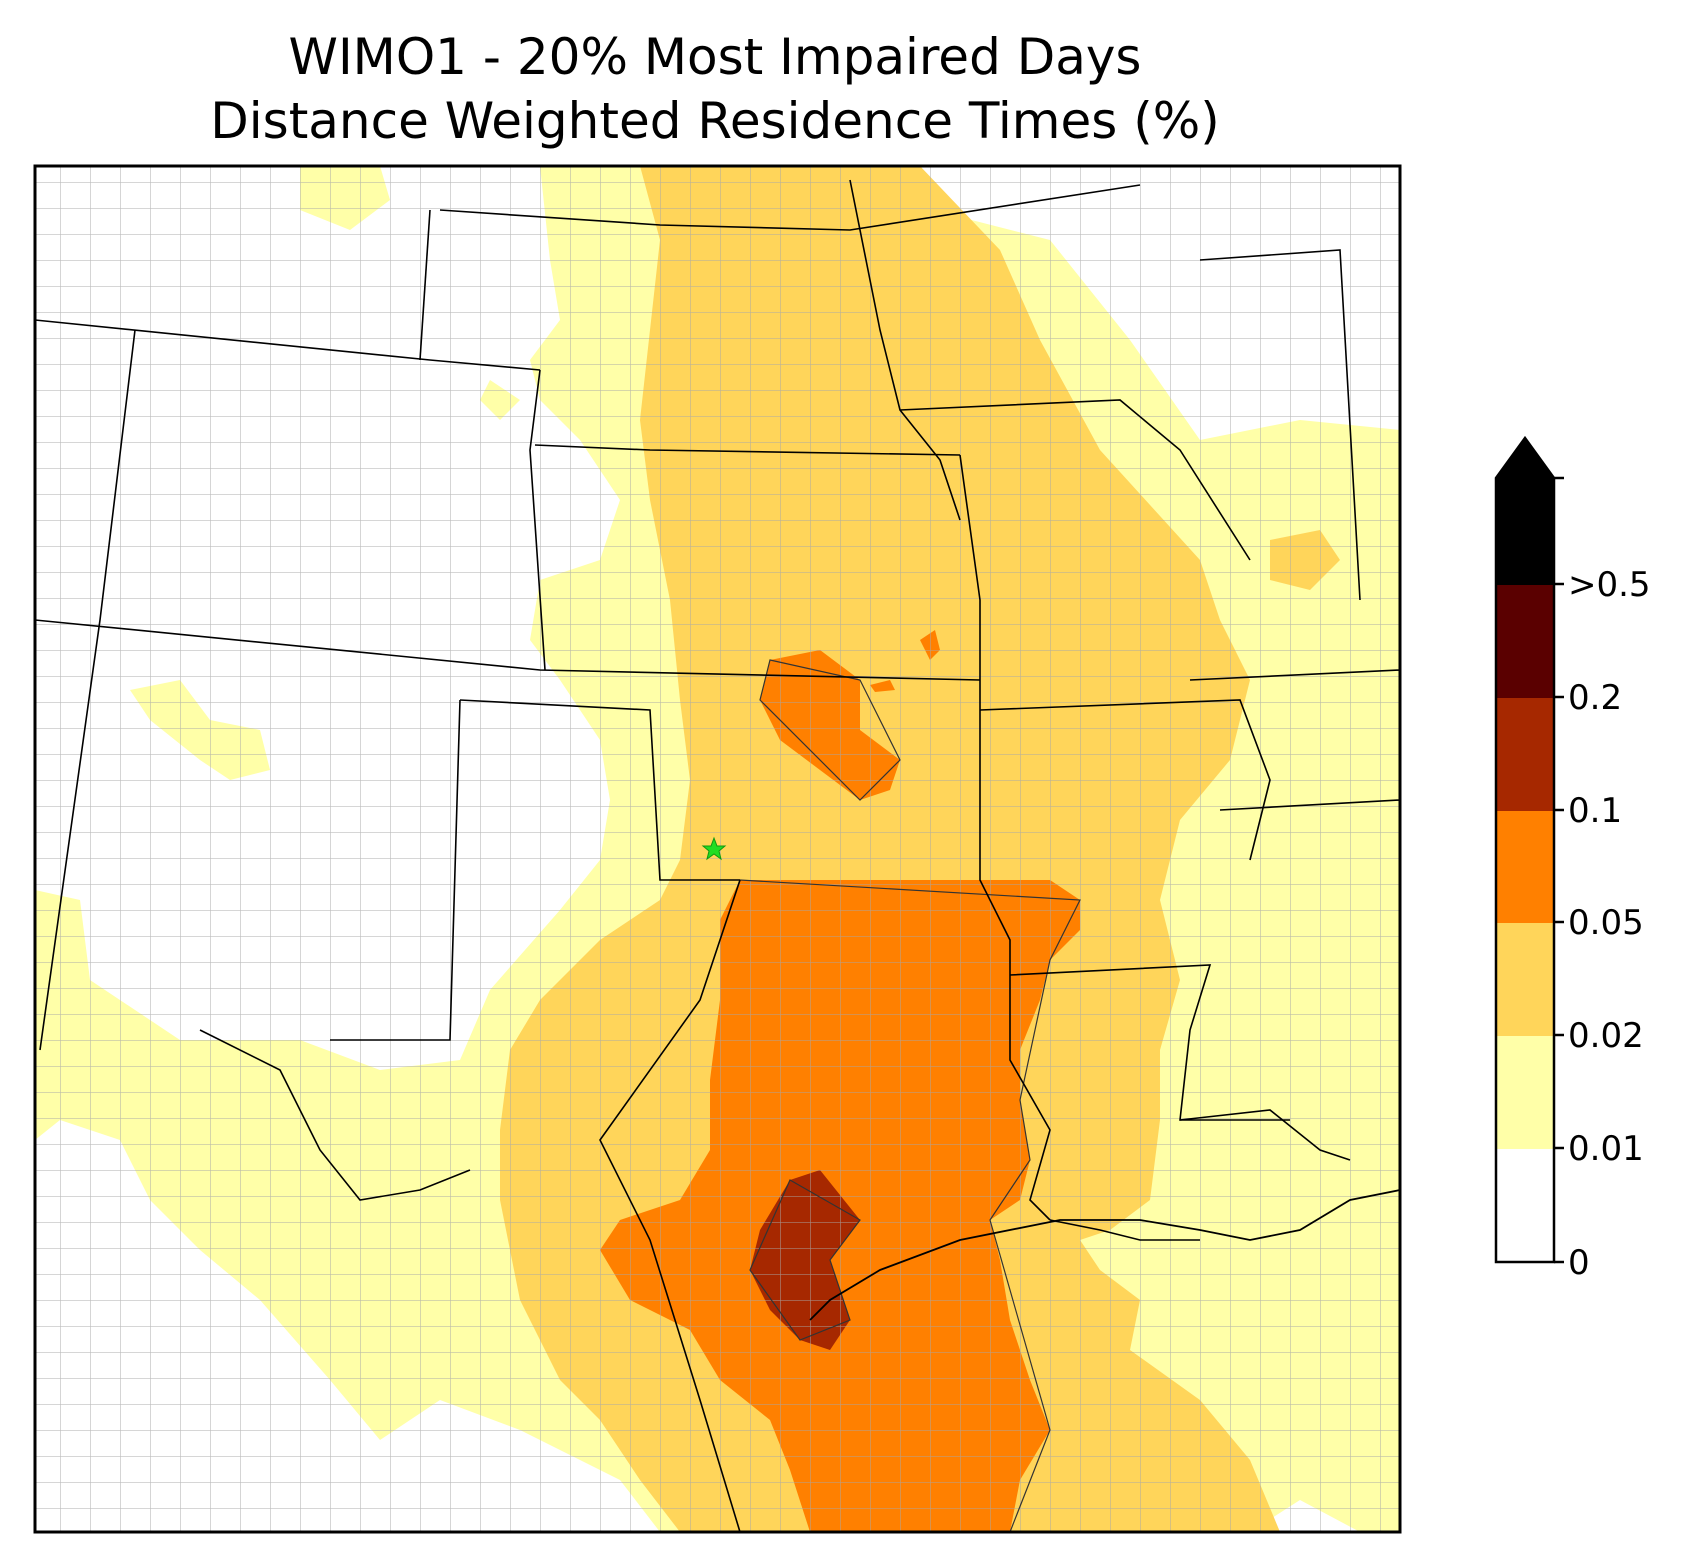 The width and height of the screenshot is (1684, 1558). Describe the element at coordinates (1579, 1263) in the screenshot. I see `colorbar-label-0: 0` at that location.